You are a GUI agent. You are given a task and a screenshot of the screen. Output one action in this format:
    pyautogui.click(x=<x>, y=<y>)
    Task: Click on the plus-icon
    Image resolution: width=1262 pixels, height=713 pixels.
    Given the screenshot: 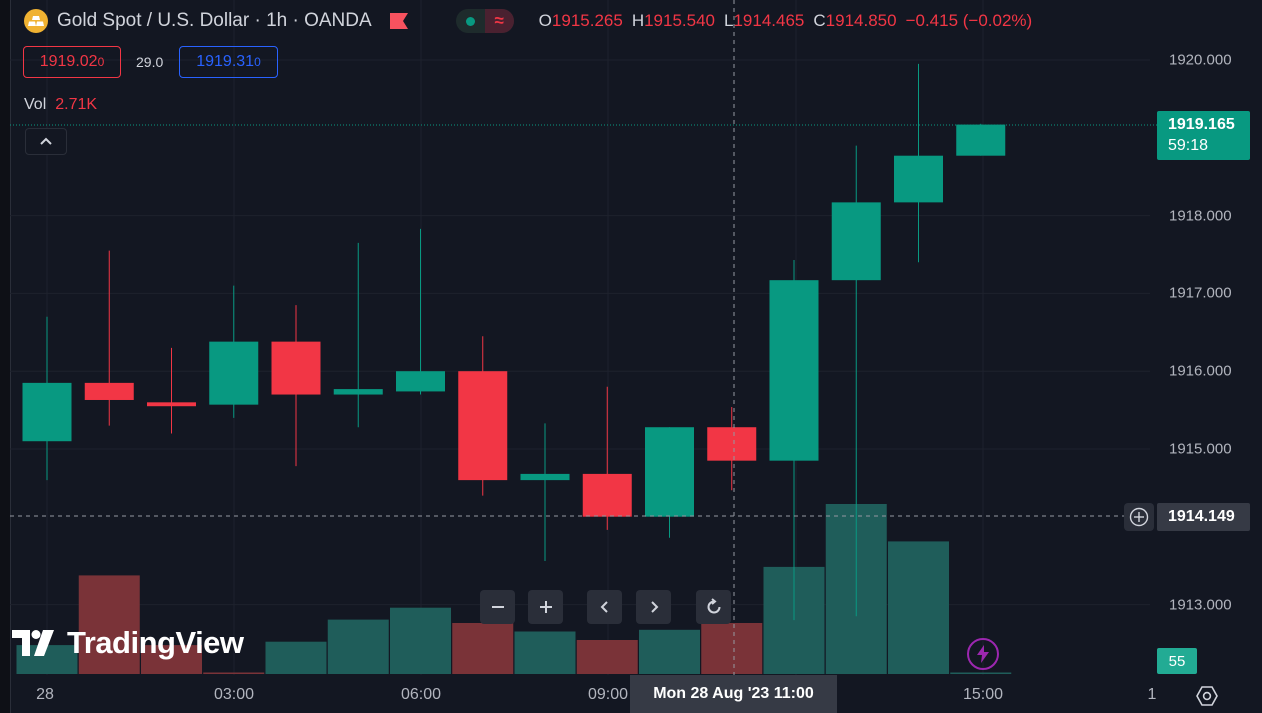 What is the action you would take?
    pyautogui.click(x=545, y=607)
    